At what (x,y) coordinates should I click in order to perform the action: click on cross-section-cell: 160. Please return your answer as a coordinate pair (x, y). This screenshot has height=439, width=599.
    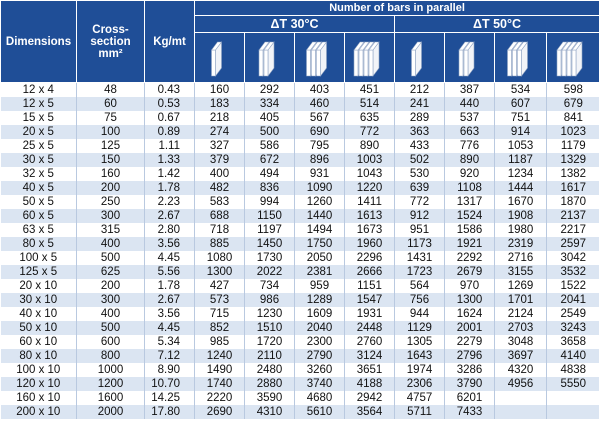
    Looking at the image, I should click on (110, 174).